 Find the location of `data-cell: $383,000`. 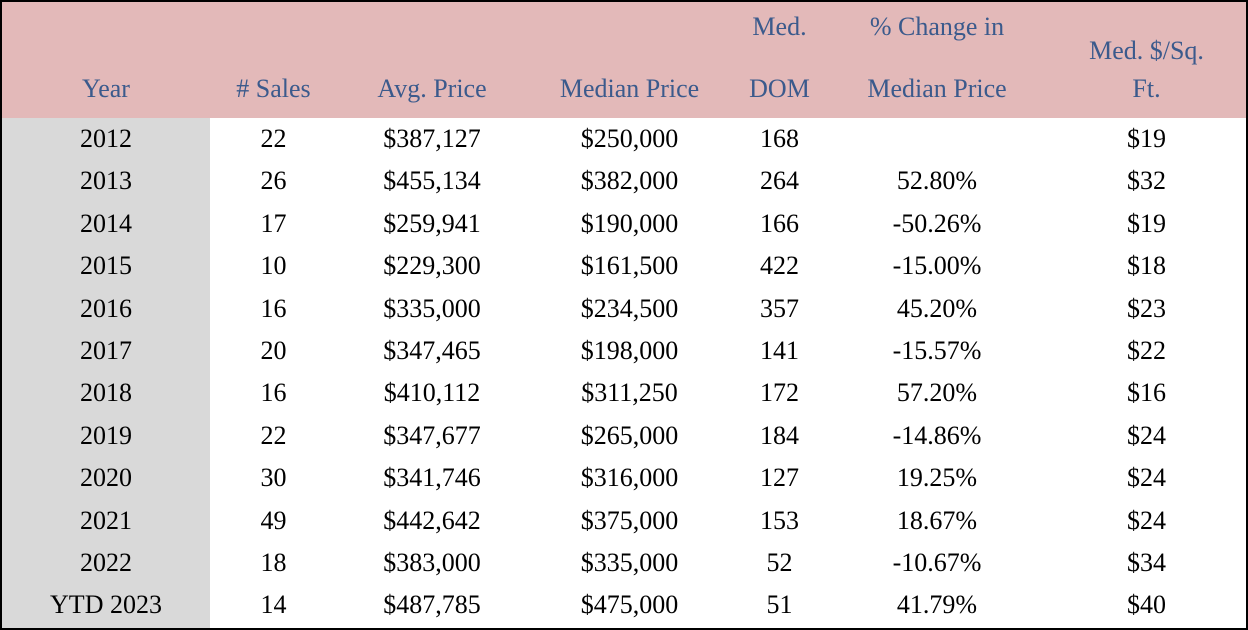

data-cell: $383,000 is located at coordinates (432, 562).